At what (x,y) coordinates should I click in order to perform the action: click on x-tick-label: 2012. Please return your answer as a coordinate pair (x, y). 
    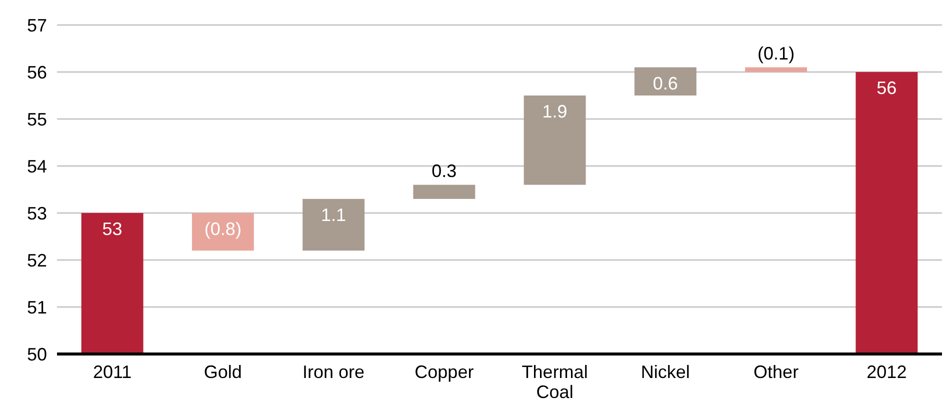
    Looking at the image, I should click on (886, 372).